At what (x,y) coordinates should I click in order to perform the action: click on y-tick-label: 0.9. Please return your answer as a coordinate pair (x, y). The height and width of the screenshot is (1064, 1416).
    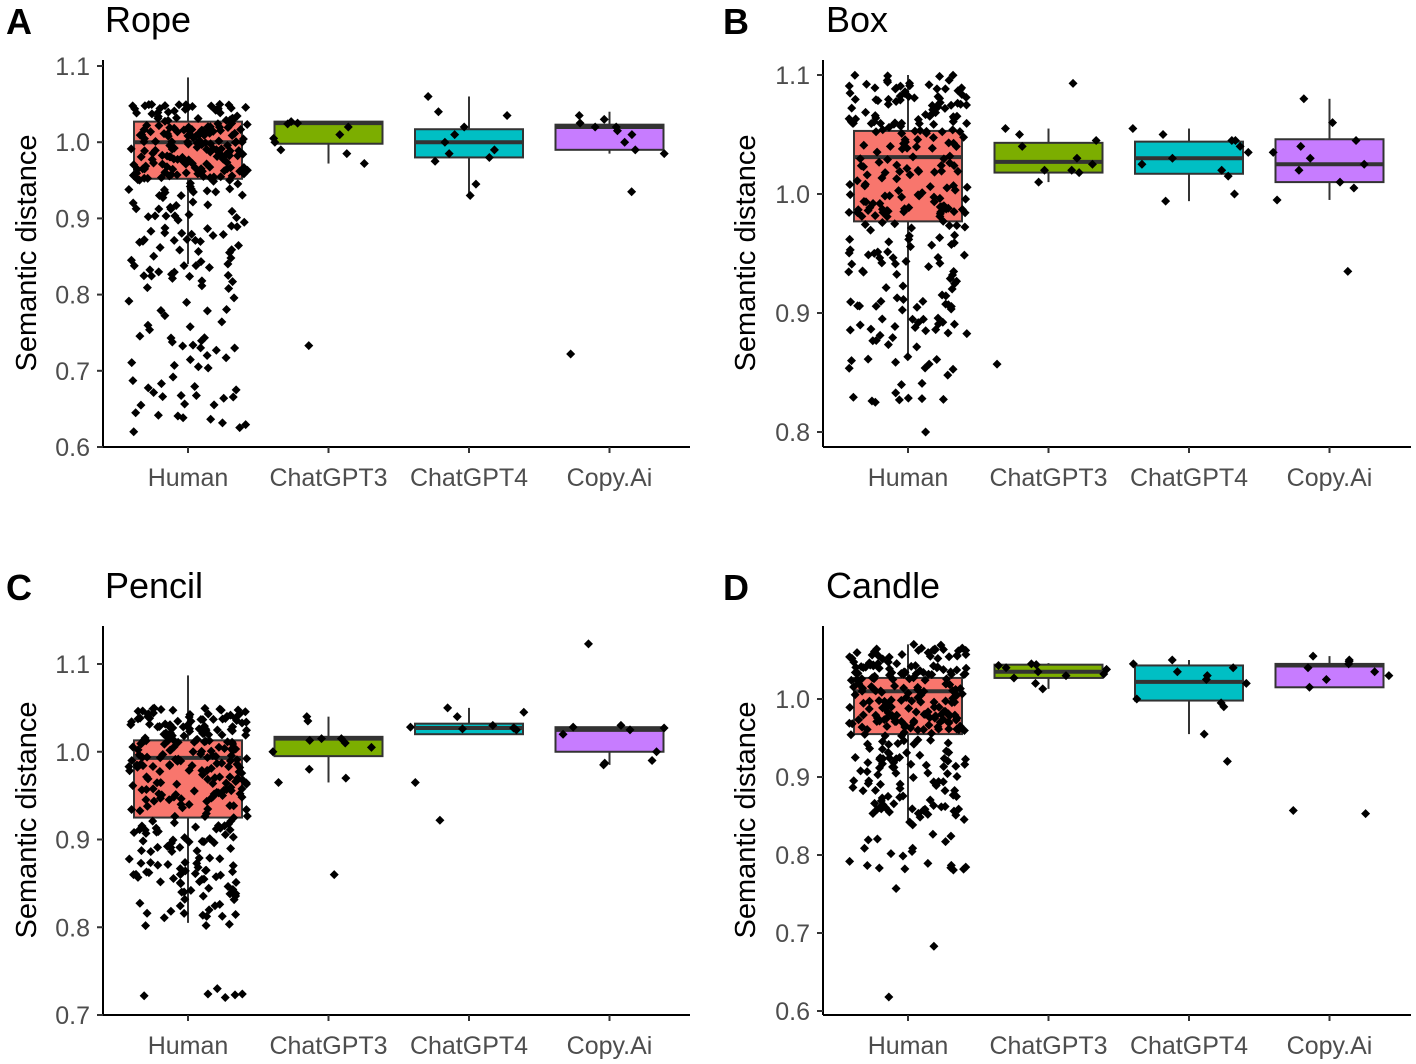
    Looking at the image, I should click on (72, 219).